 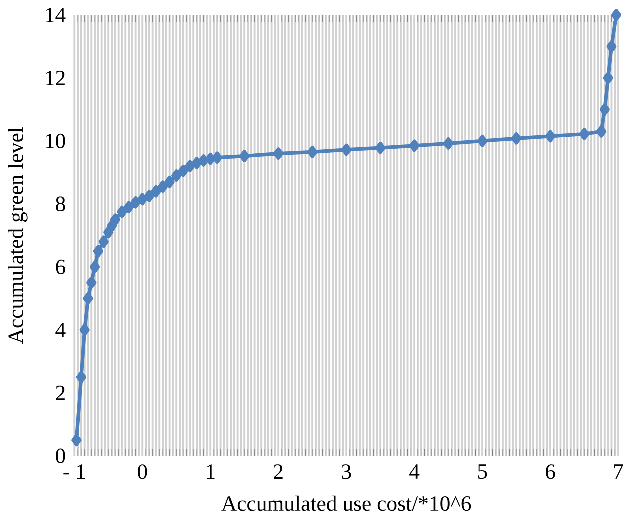 I want to click on x-tick-label: 6, so click(x=551, y=472).